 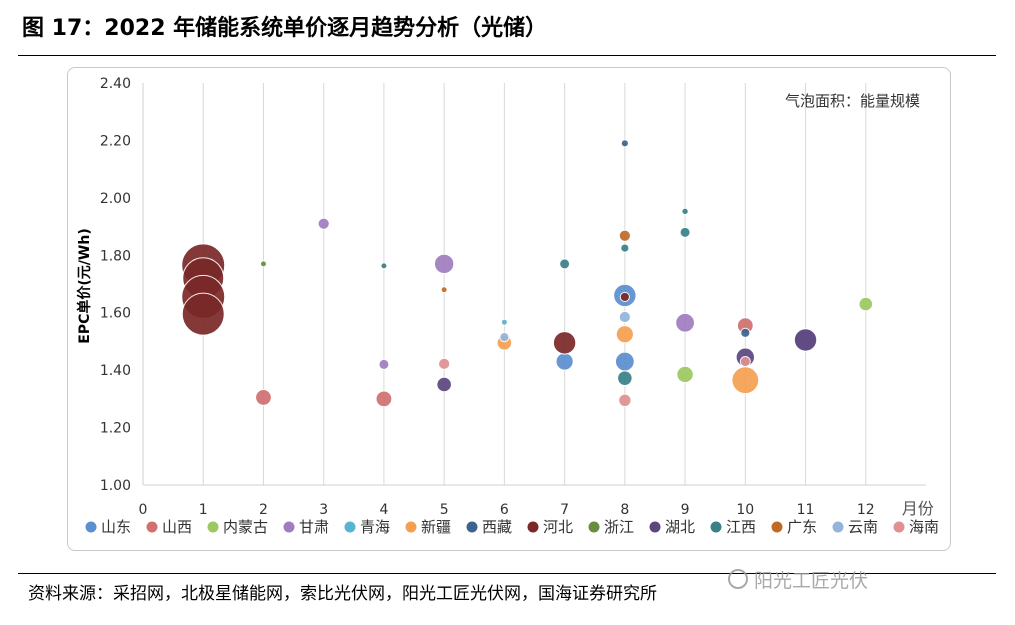 What do you see at coordinates (115, 314) in the screenshot?
I see `y-tick-label: 1.60` at bounding box center [115, 314].